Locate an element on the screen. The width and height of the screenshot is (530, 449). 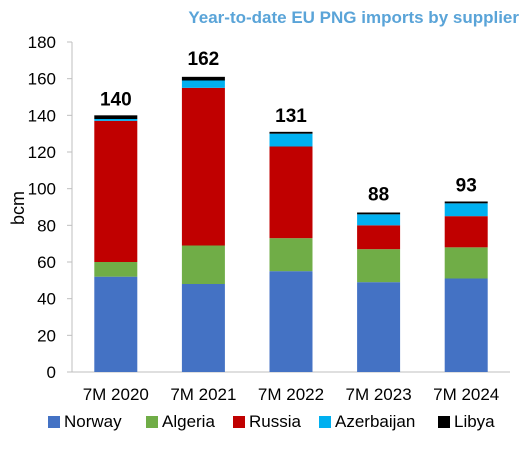
chart-title: Year-to-date EU PNG imports by supplier is located at coordinates (353, 17).